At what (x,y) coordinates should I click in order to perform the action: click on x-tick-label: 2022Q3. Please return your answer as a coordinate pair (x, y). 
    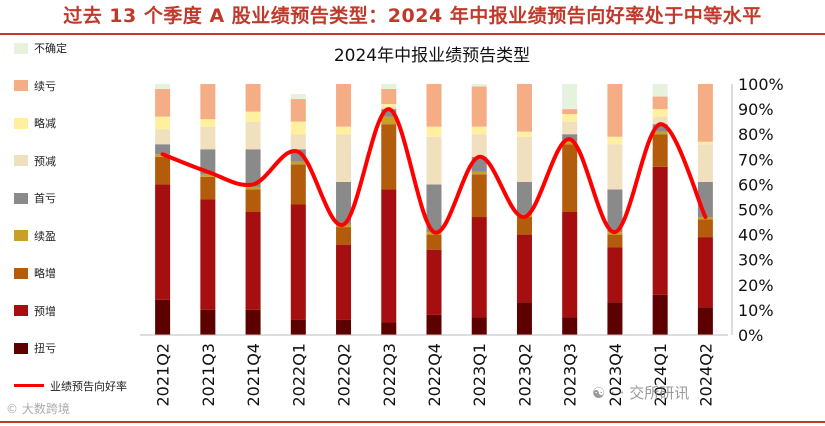
    Looking at the image, I should click on (389, 375).